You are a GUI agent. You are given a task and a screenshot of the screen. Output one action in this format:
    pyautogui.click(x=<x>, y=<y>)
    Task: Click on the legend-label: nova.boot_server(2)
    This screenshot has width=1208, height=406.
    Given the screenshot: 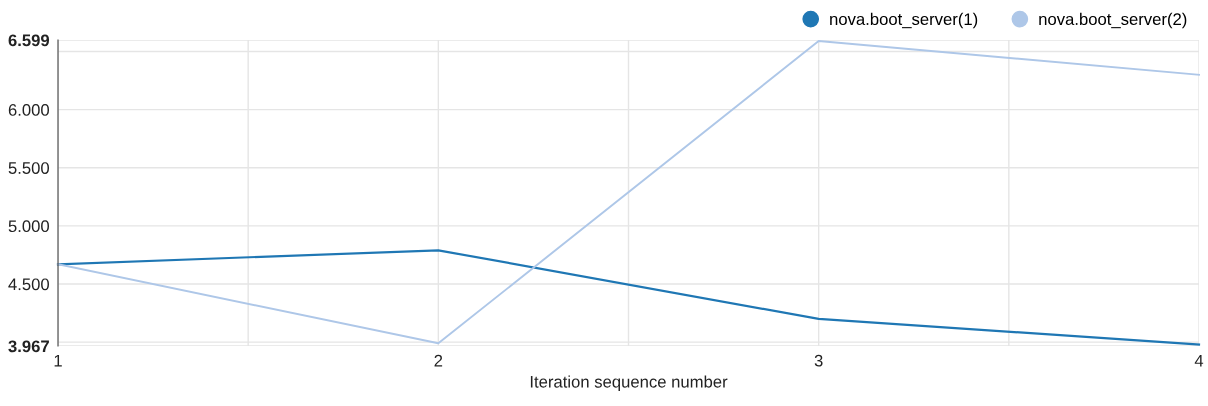 What is the action you would take?
    pyautogui.click(x=1113, y=20)
    